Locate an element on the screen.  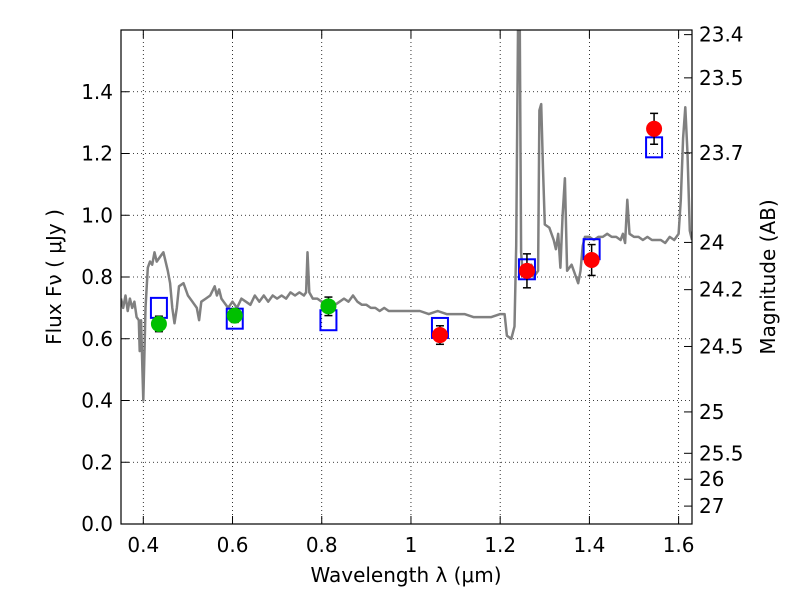
y-right-tick-label: 23.4 is located at coordinates (721, 35).